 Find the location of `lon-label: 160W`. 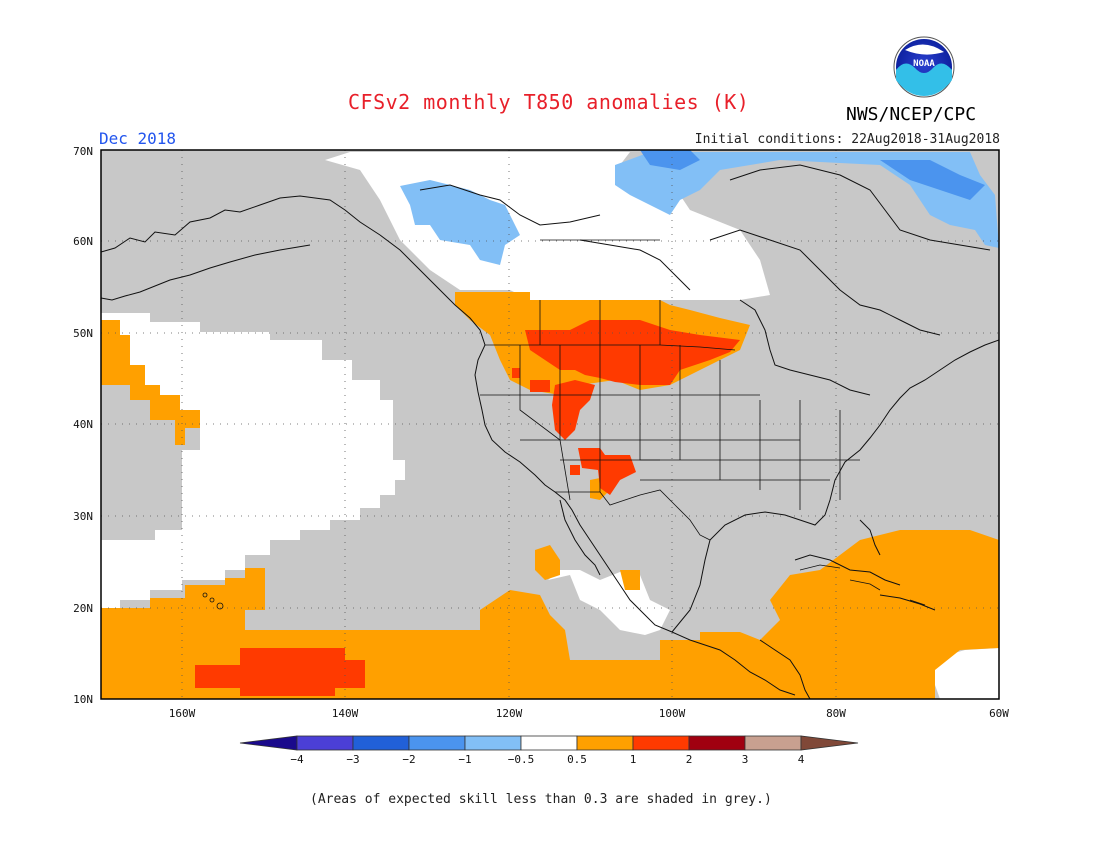

lon-label: 160W is located at coordinates (182, 713).